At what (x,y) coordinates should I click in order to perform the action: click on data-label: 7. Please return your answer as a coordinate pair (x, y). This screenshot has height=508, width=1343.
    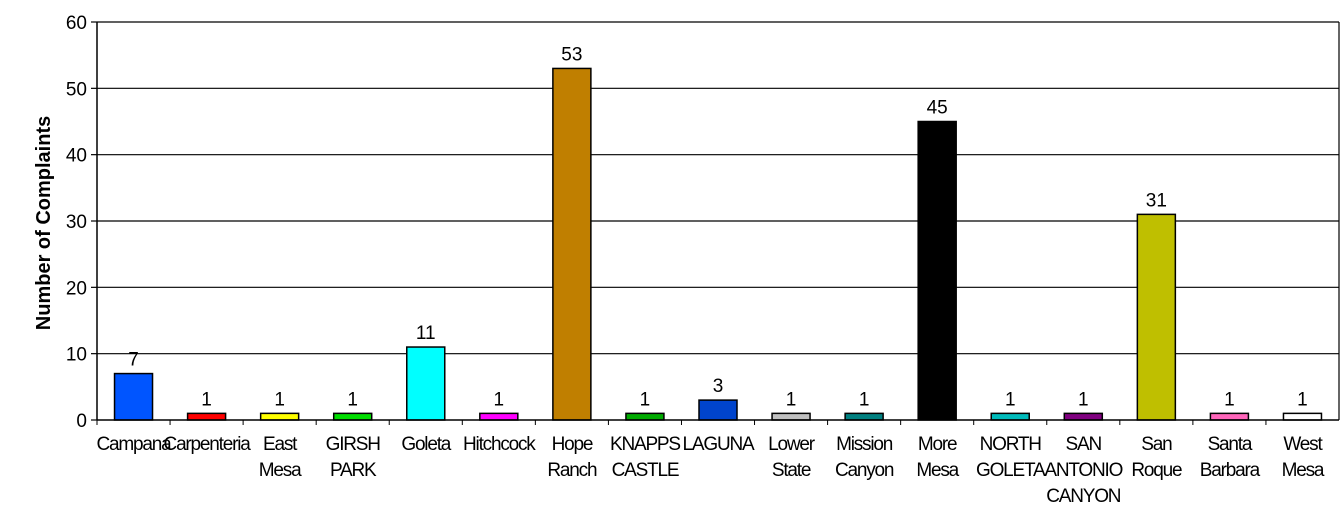
    Looking at the image, I should click on (133, 360).